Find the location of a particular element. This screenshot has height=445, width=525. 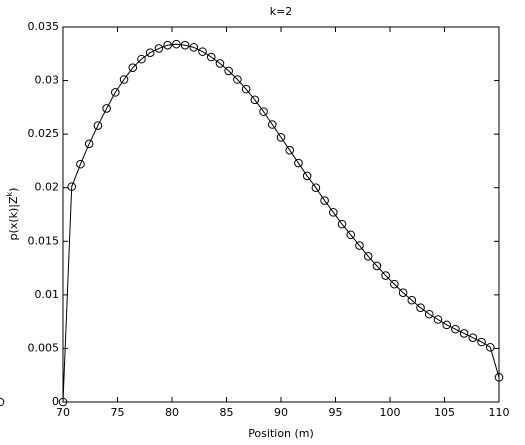

y-axis-label: p(x(k)|Zk) is located at coordinates (13, 214).